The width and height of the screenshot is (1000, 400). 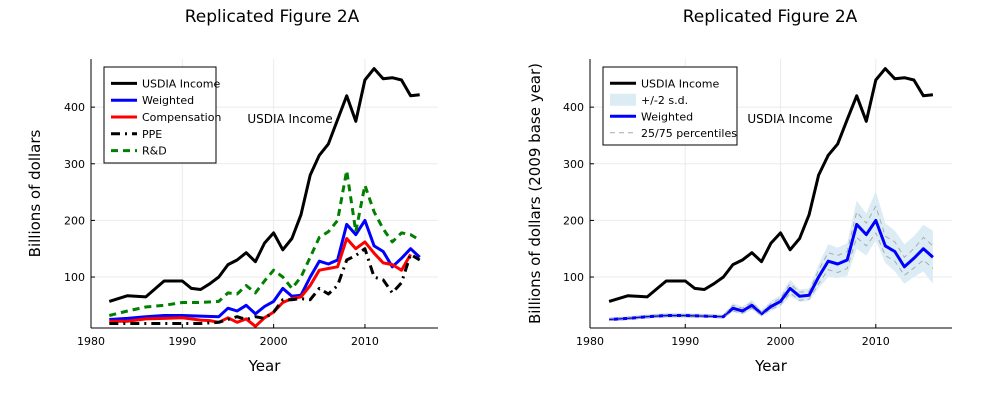 I want to click on y-axis-label: Billions of dollars, so click(x=35, y=193).